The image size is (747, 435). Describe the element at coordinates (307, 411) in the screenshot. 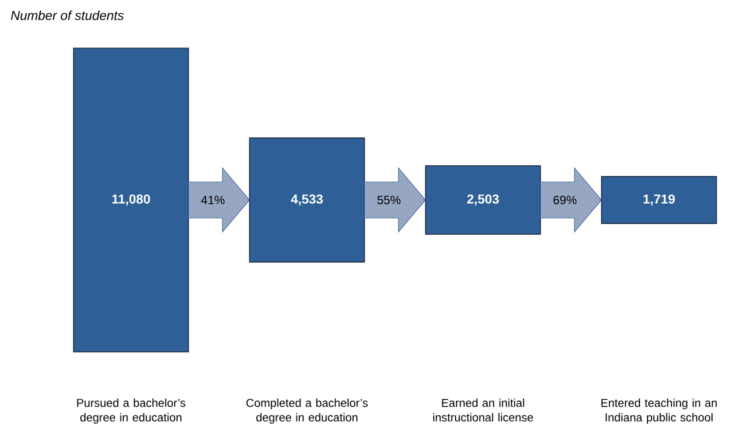

I see `category-label: Completed a bachelor’s degree in education` at that location.